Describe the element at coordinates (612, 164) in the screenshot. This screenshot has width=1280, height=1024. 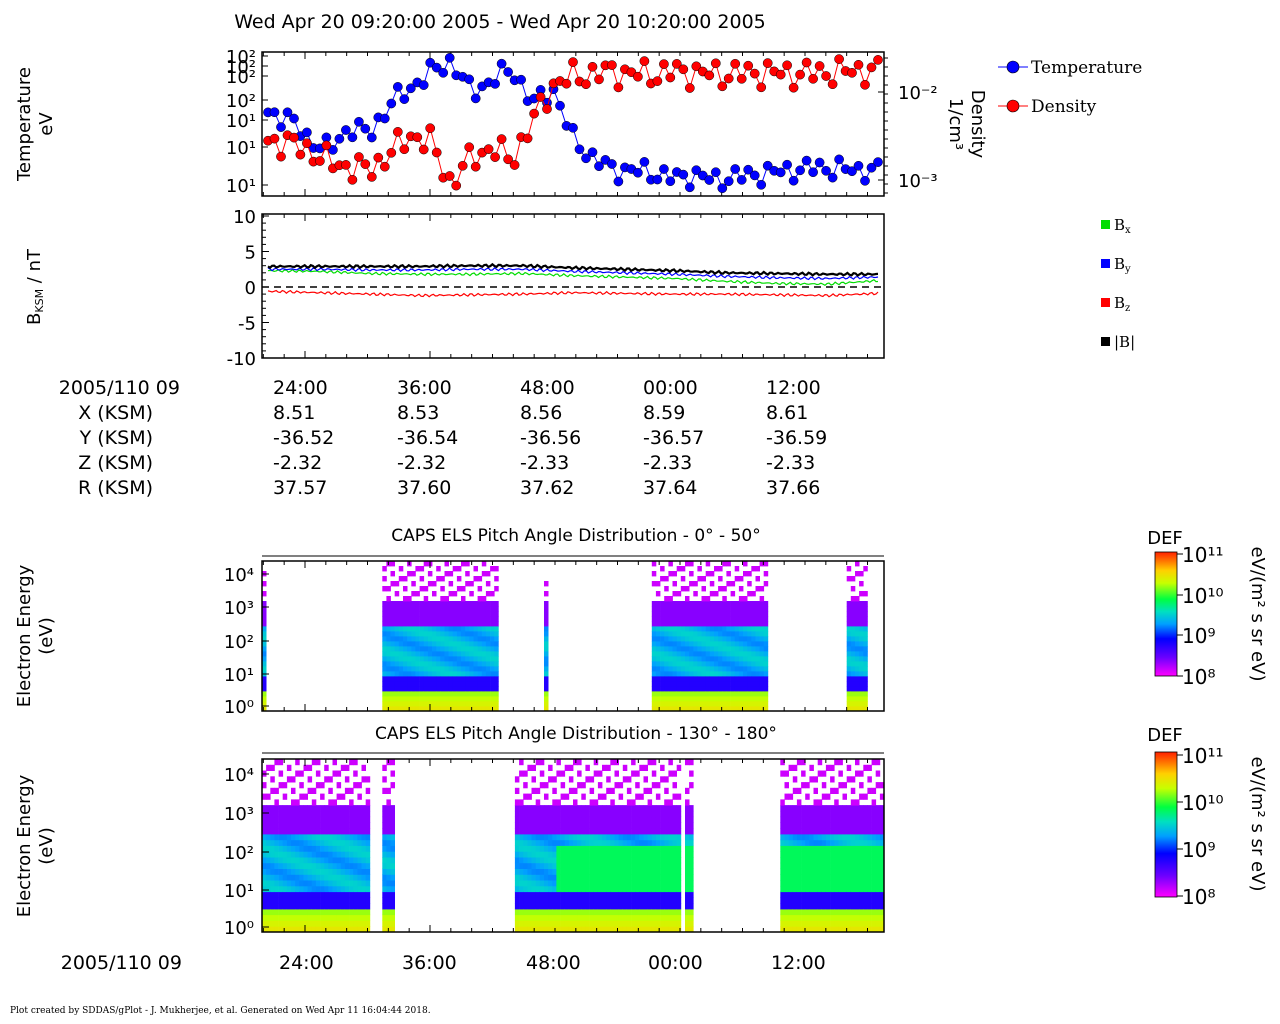
I see `temperature-point` at that location.